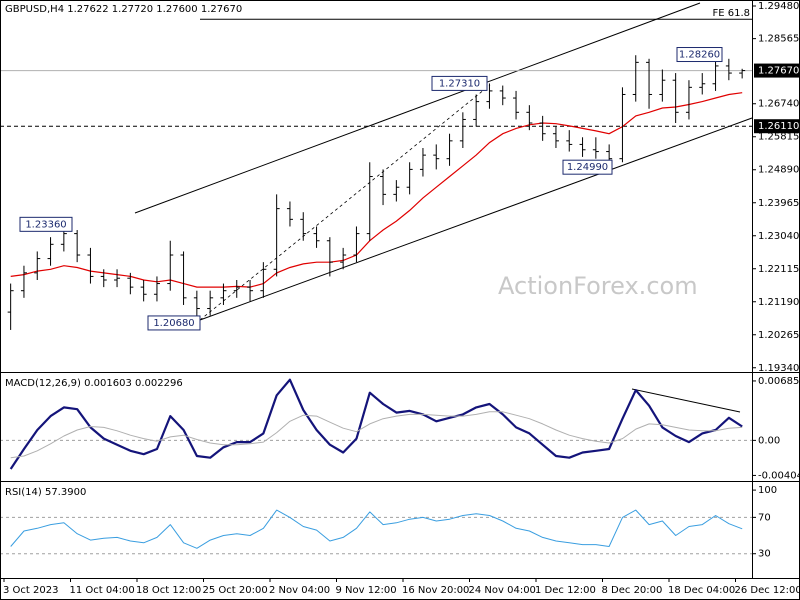  I want to click on level-label: FE 61.8, so click(731, 13).